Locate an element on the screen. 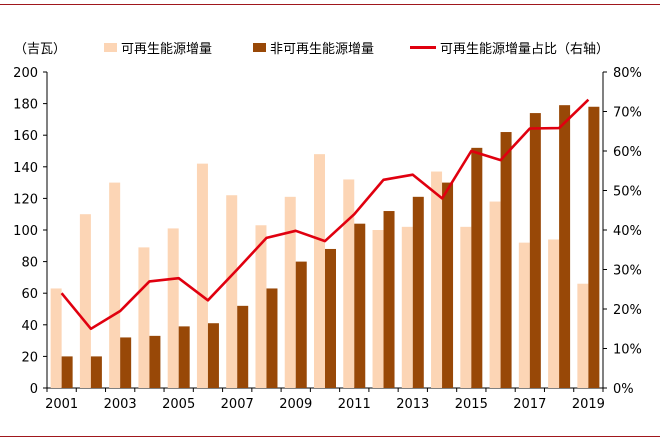  x-axis-tick-label: 2019 is located at coordinates (588, 404).